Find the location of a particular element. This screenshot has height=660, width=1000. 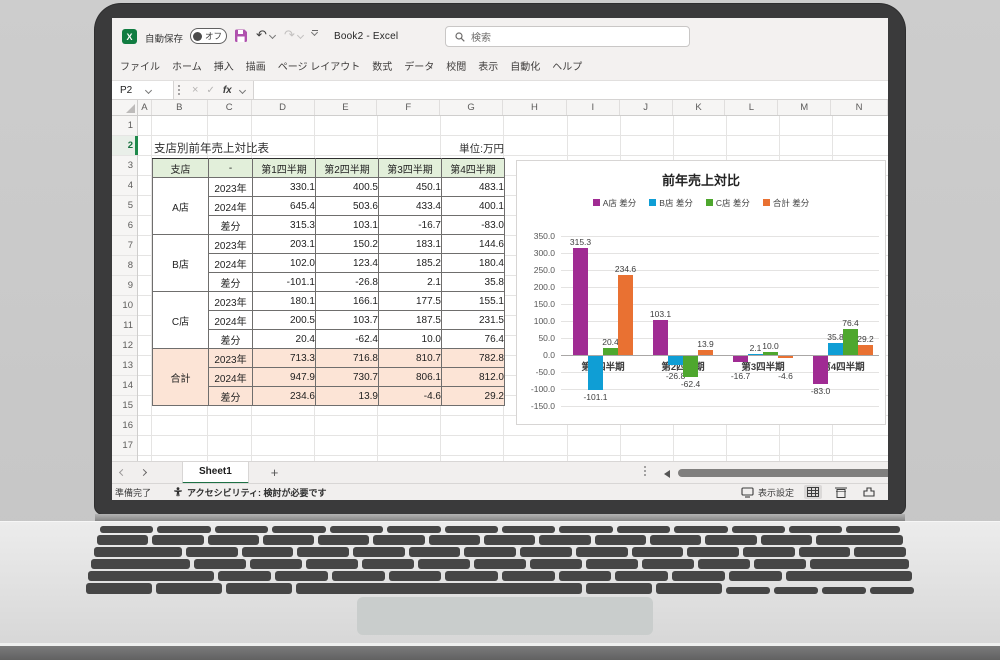

chart-bar-s3-c2 is located at coordinates (785, 357).